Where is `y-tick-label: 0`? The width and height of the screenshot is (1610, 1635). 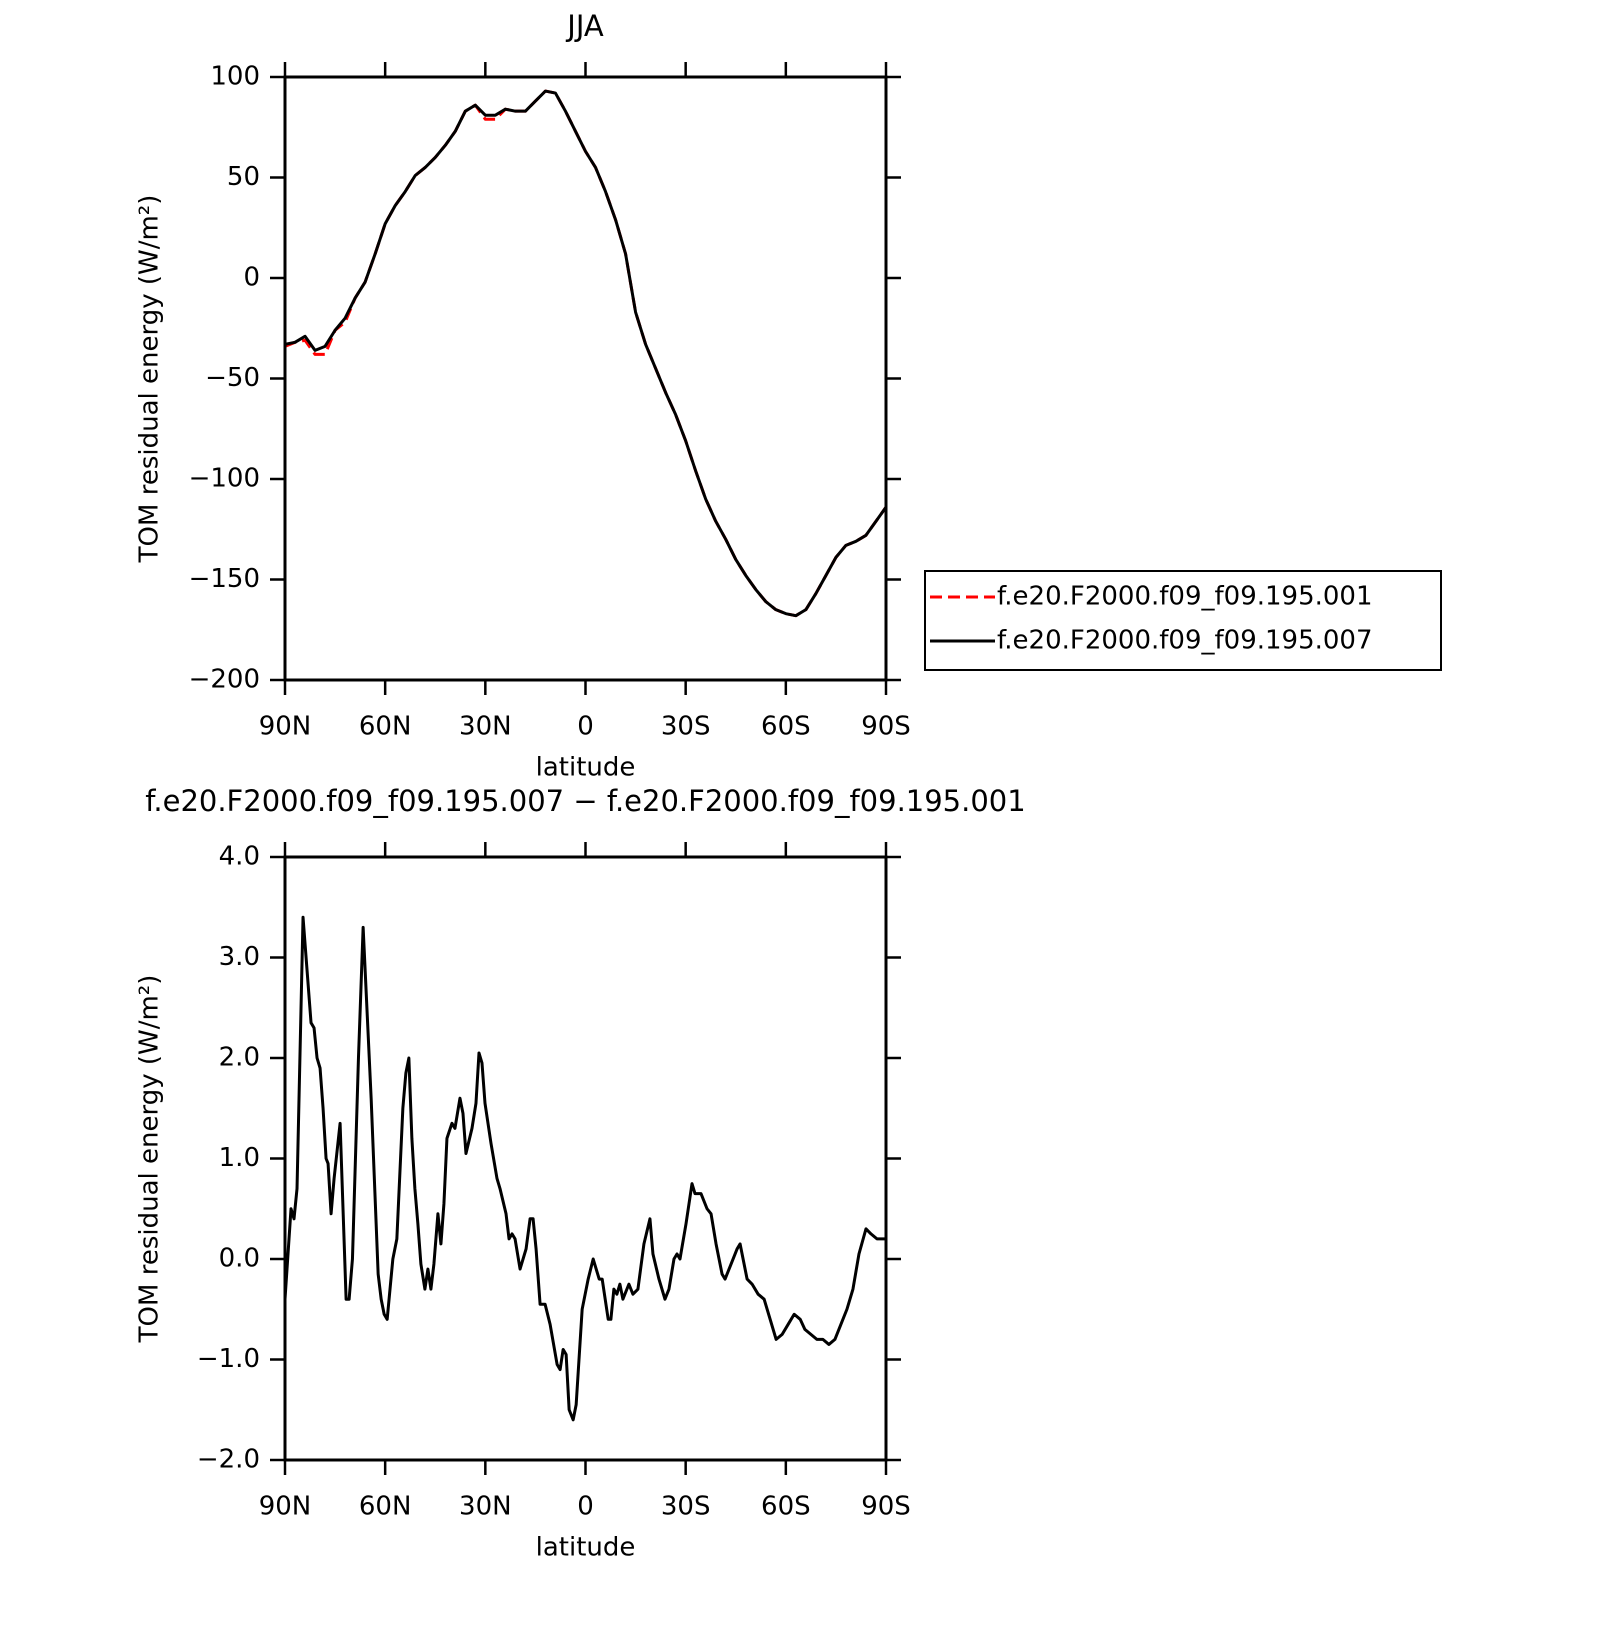 y-tick-label: 0 is located at coordinates (251, 278).